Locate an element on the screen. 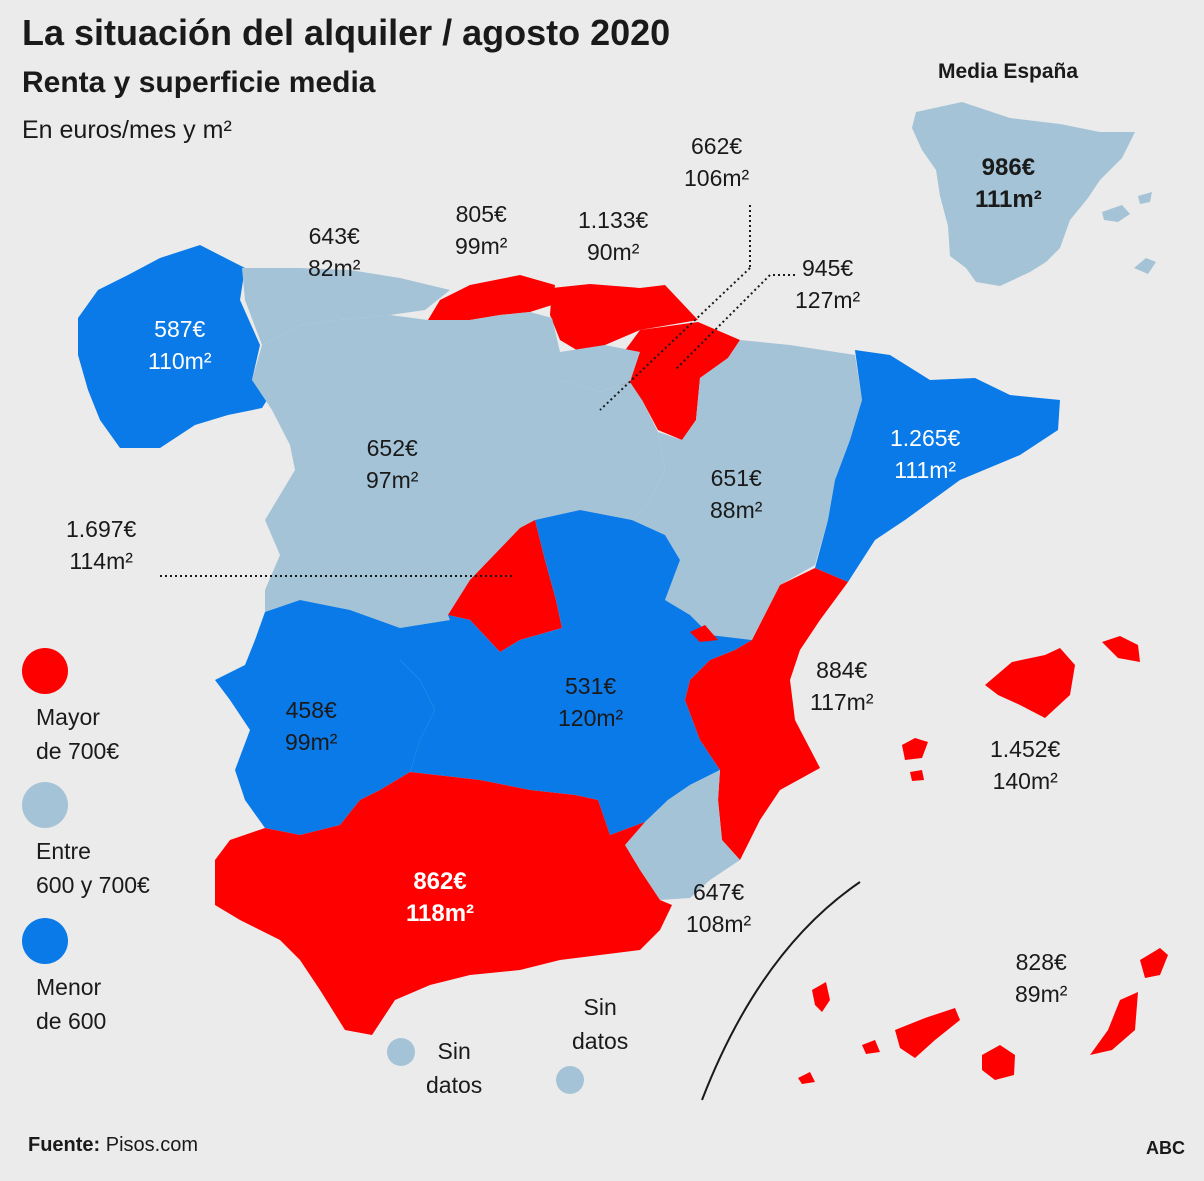 The height and width of the screenshot is (1181, 1204). sin-datos-melilla-line1: Sin is located at coordinates (600, 1007).